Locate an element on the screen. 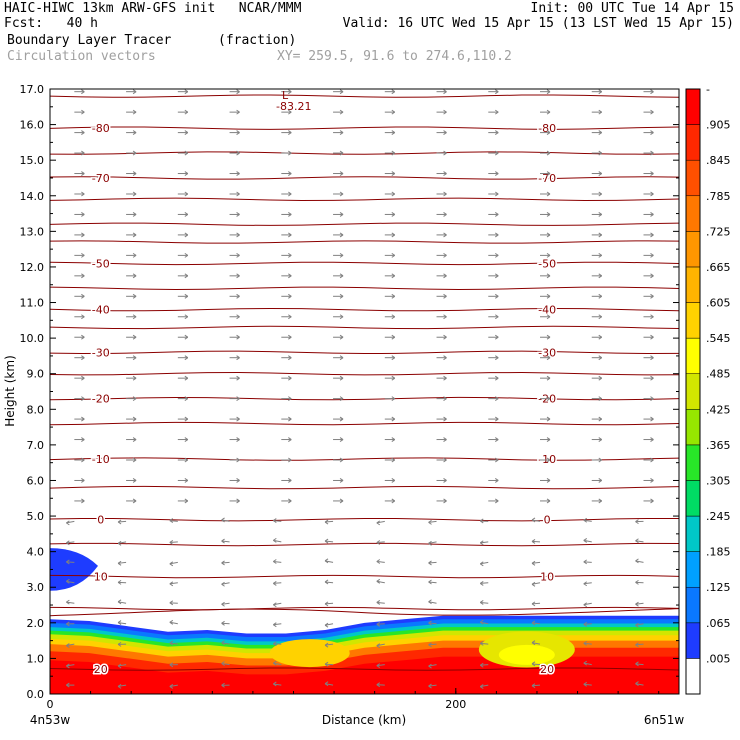 This screenshot has height=740, width=740. contour-line is located at coordinates (364, 327).